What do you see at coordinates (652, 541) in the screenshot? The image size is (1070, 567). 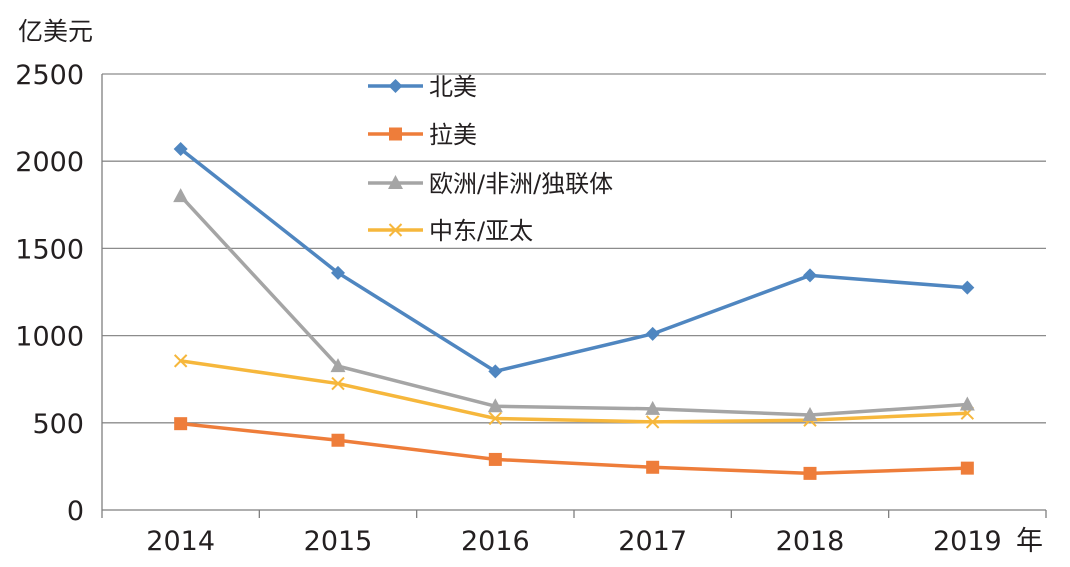 I see `x-tick-label: 2017` at bounding box center [652, 541].